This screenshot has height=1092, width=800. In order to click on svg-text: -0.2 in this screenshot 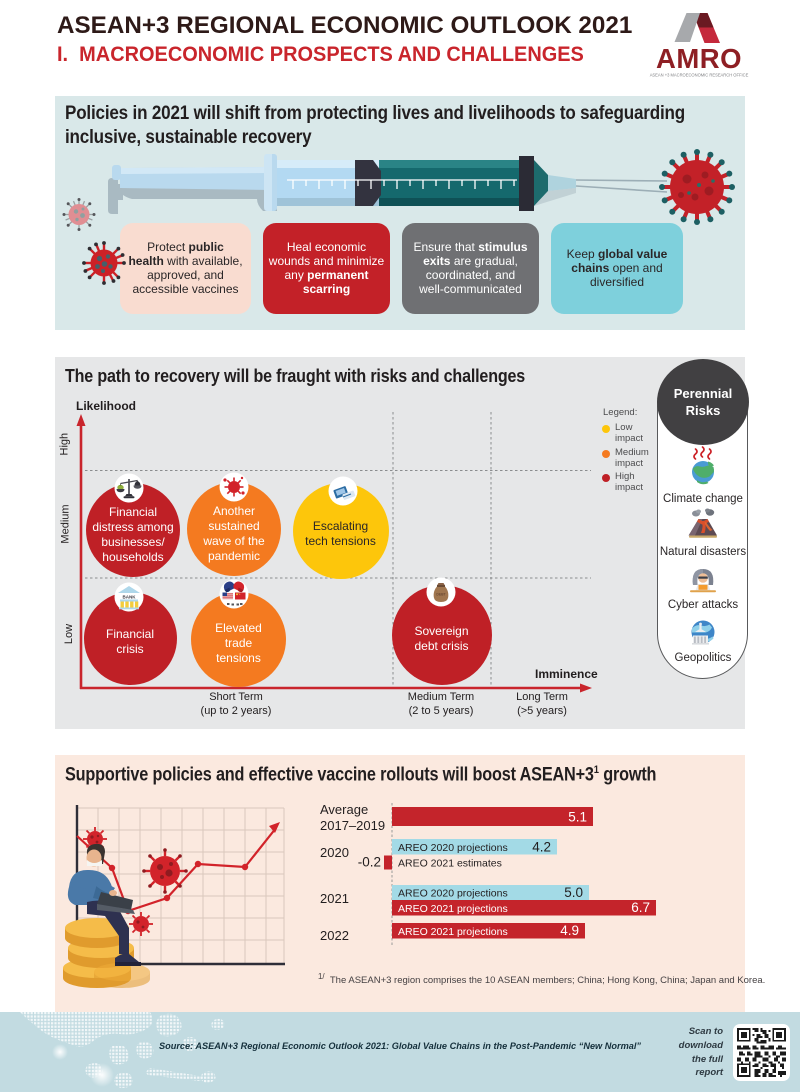, I will do `click(369, 862)`.